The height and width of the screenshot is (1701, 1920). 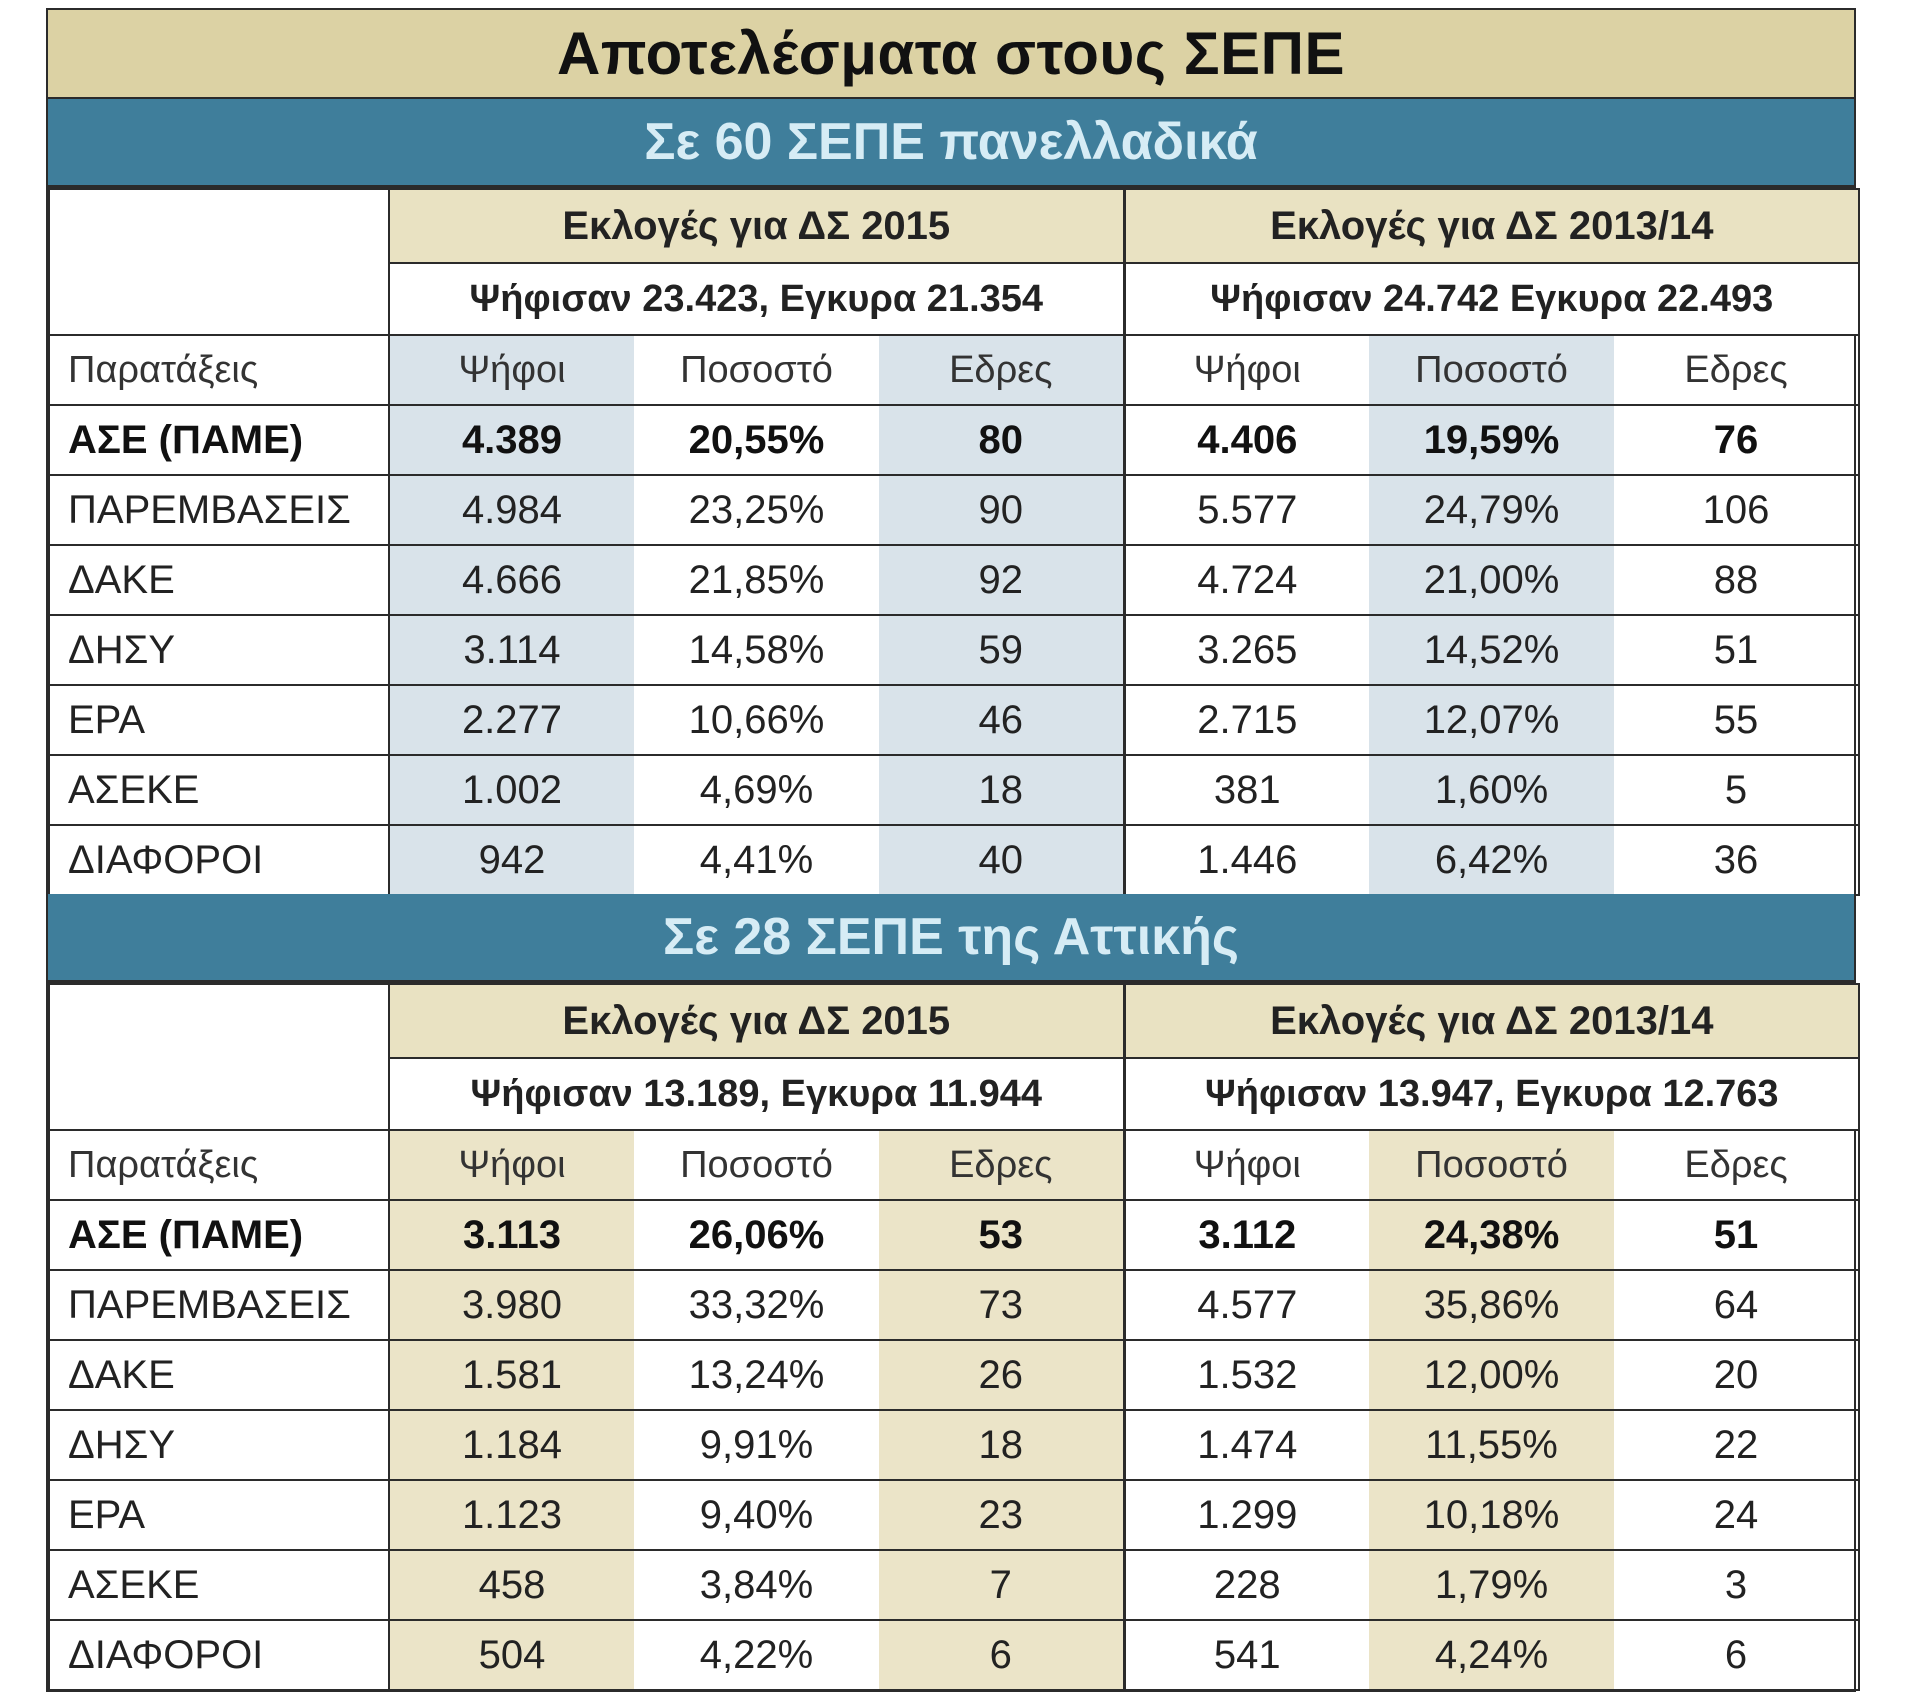 I want to click on votes-2015: 942, so click(x=511, y=860).